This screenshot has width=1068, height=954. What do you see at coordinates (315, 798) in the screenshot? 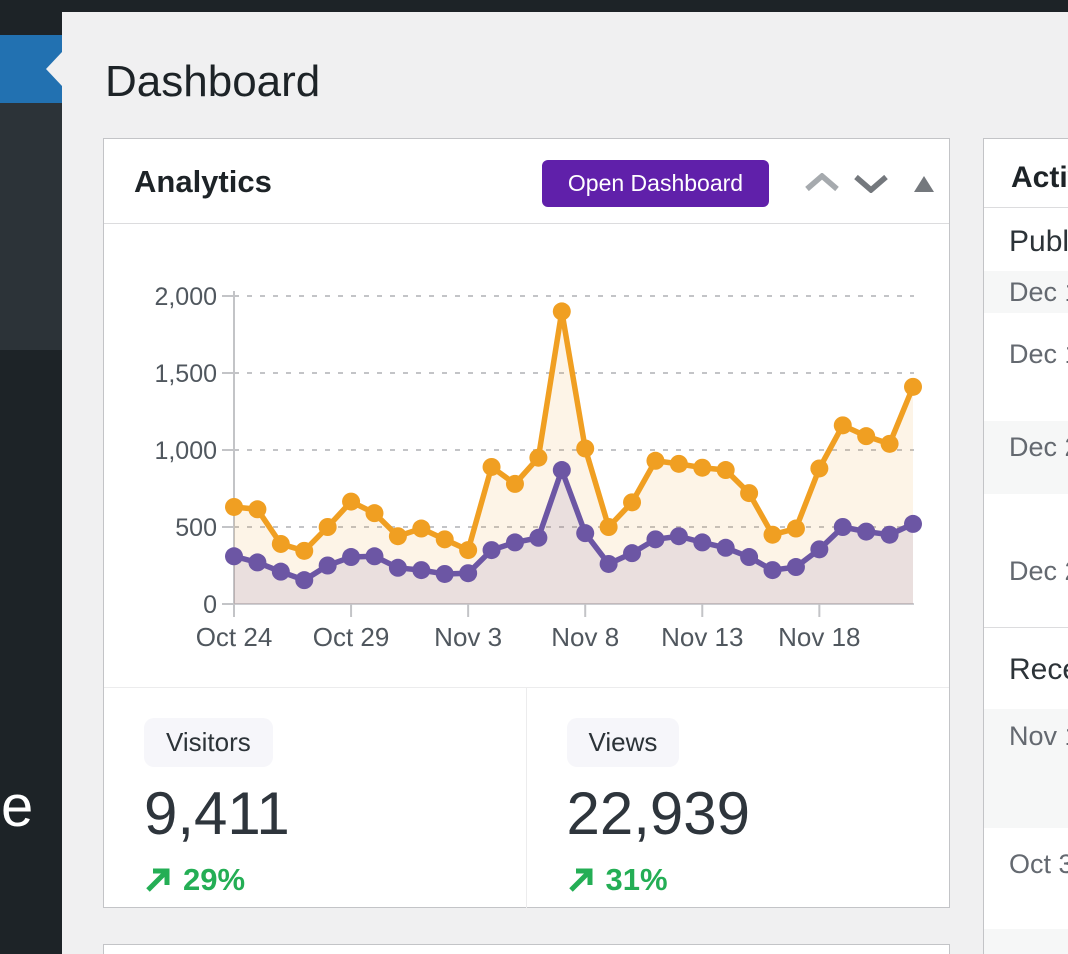
I see `visitors-stat-cell: Visitors 9,411 29%` at bounding box center [315, 798].